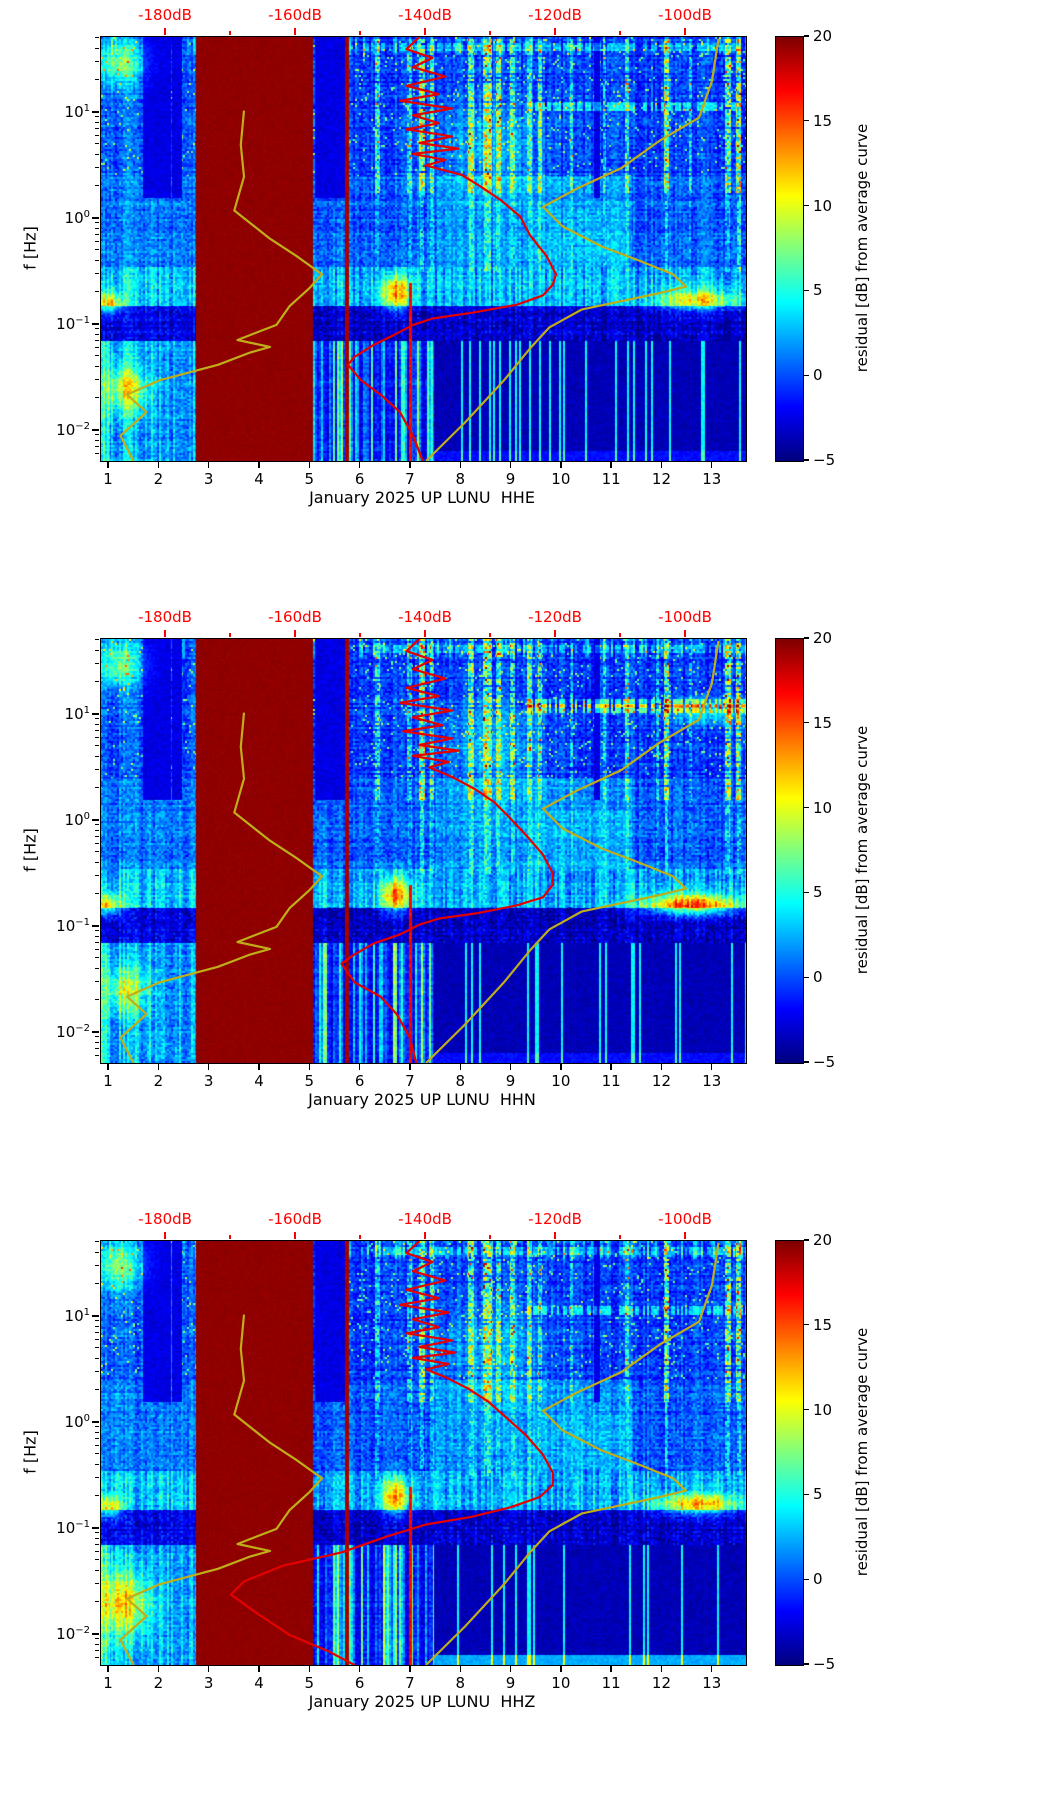 The image size is (1052, 1806). I want to click on x-tick-label: 11, so click(611, 1081).